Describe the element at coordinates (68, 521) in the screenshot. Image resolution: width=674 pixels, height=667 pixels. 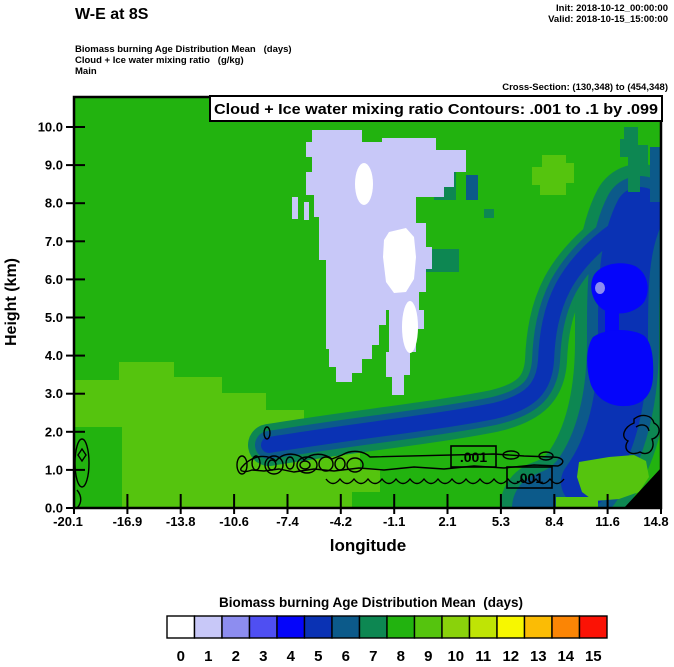
I see `x-tick: -20.1` at that location.